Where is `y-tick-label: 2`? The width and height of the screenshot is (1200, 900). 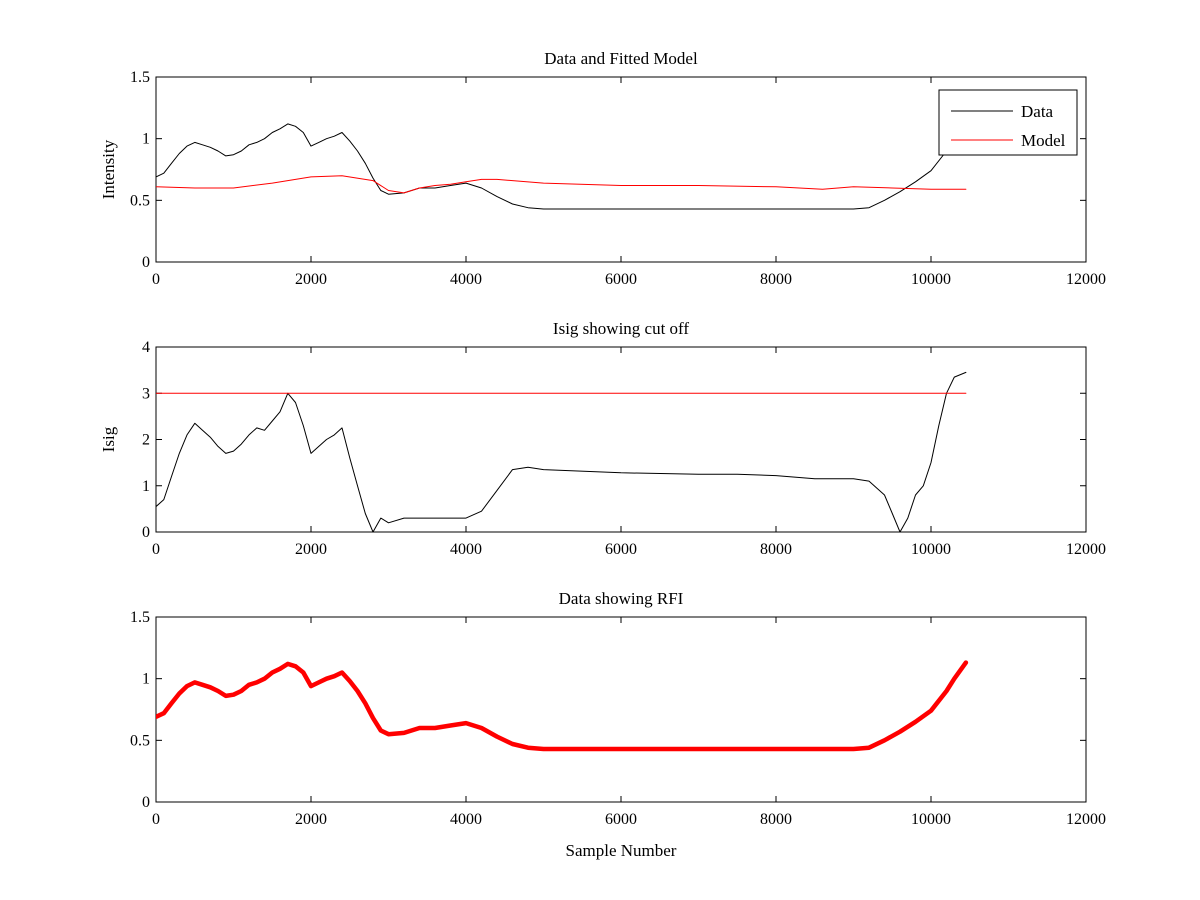
y-tick-label: 2 is located at coordinates (146, 440).